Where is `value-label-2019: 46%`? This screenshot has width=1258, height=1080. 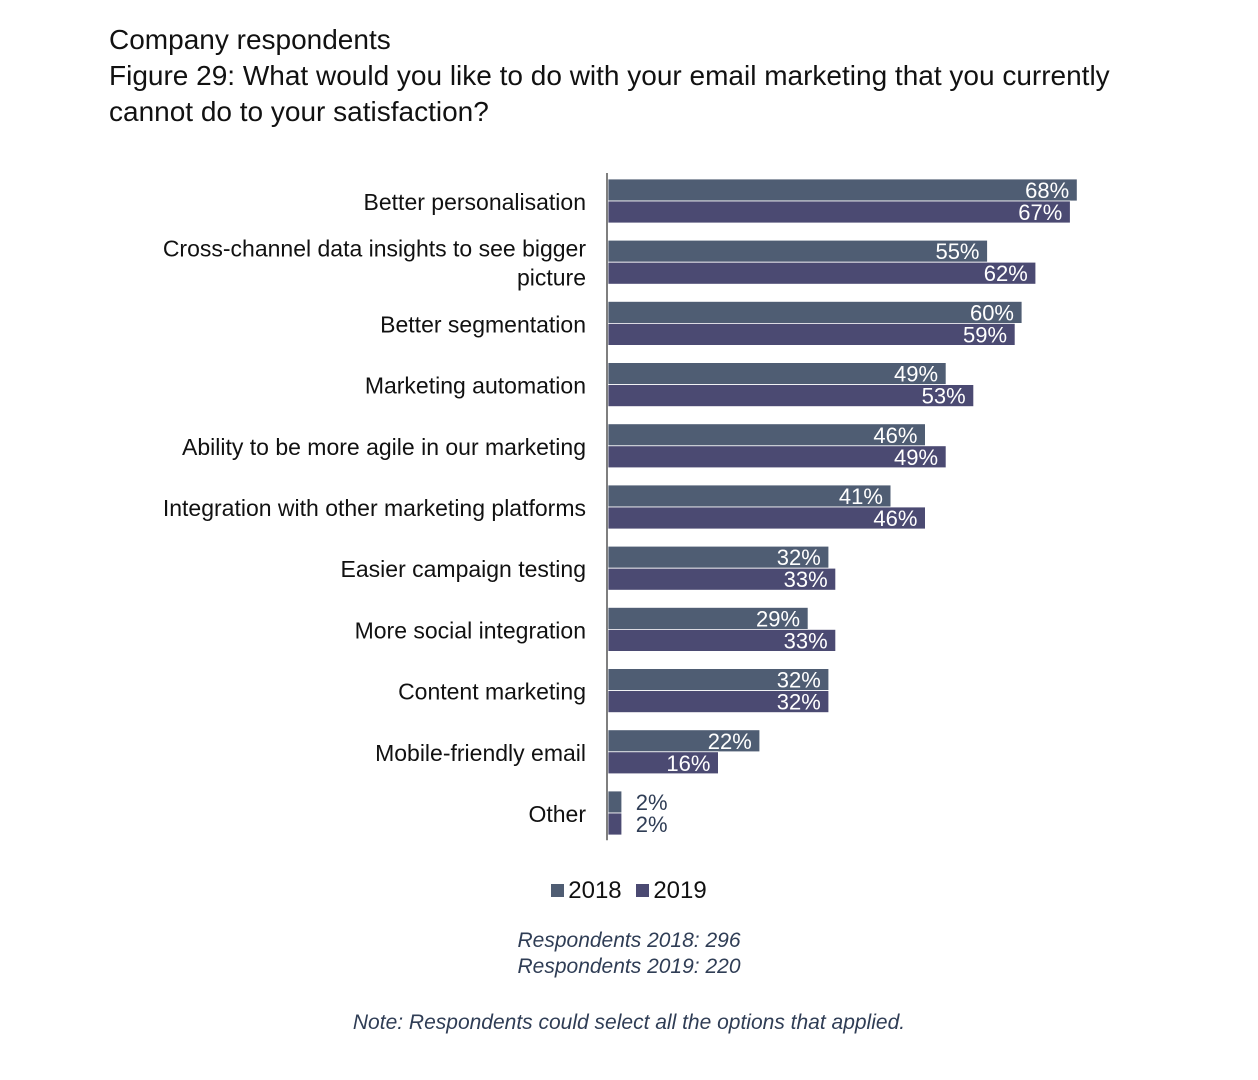 value-label-2019: 46% is located at coordinates (895, 518).